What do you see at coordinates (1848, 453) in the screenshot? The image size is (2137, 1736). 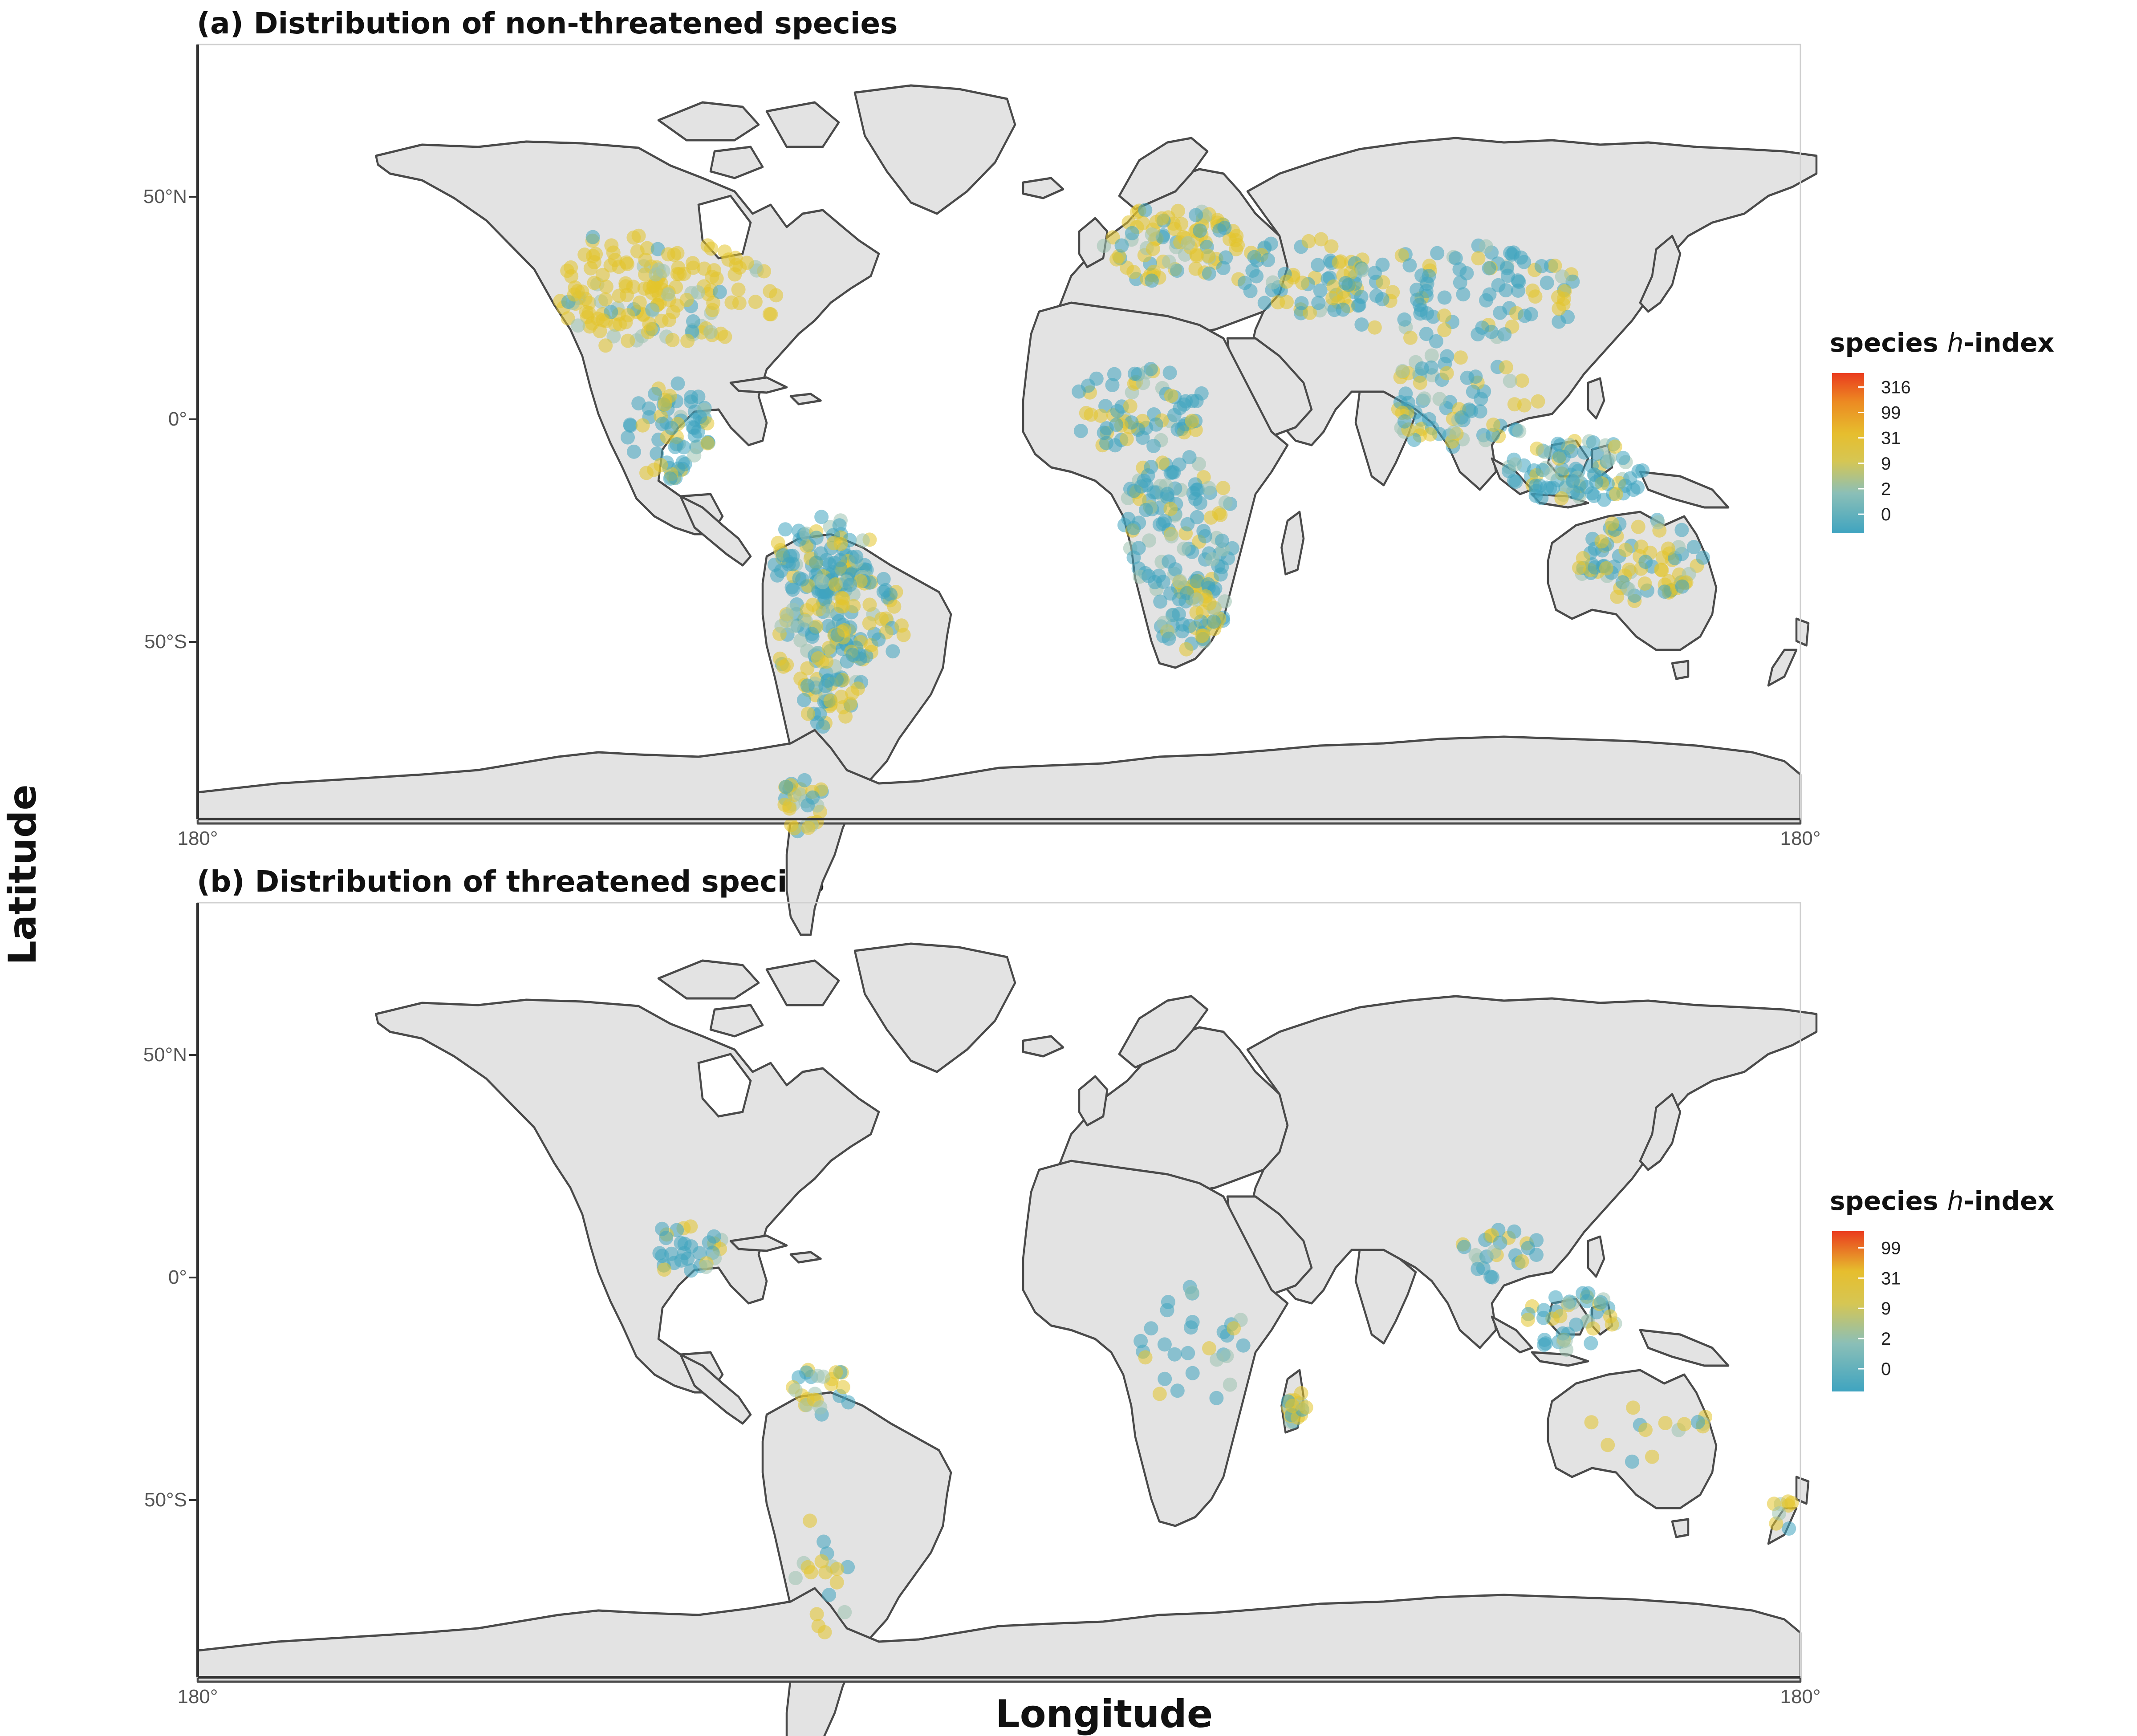 I see `panel-a-legend-colorbar` at bounding box center [1848, 453].